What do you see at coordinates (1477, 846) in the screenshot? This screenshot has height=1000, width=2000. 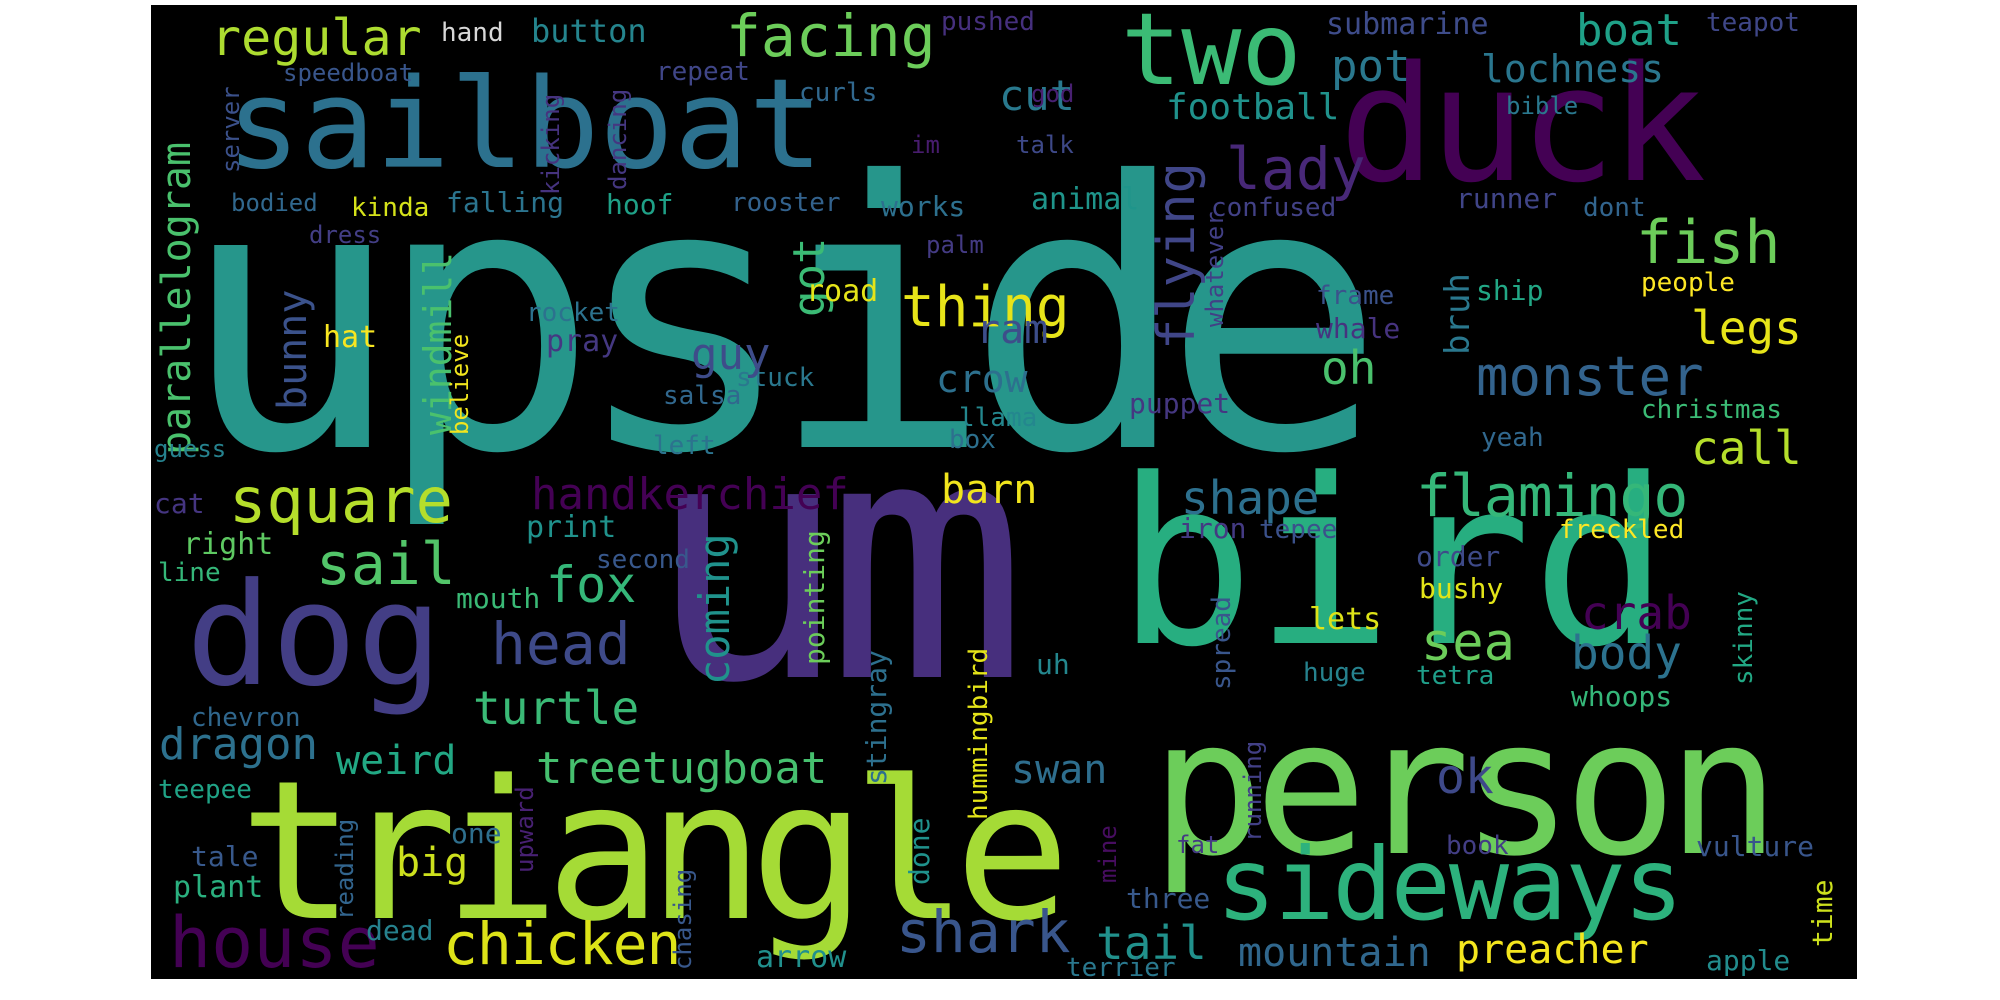 I see `word-book: book` at bounding box center [1477, 846].